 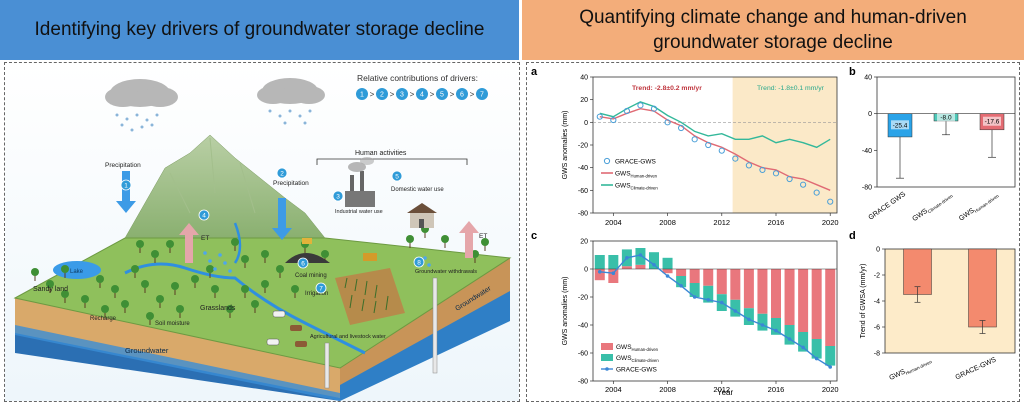 I want to click on contributions-order: 1 >2 >3 >4 >5 >6 >7, so click(x=422, y=94).